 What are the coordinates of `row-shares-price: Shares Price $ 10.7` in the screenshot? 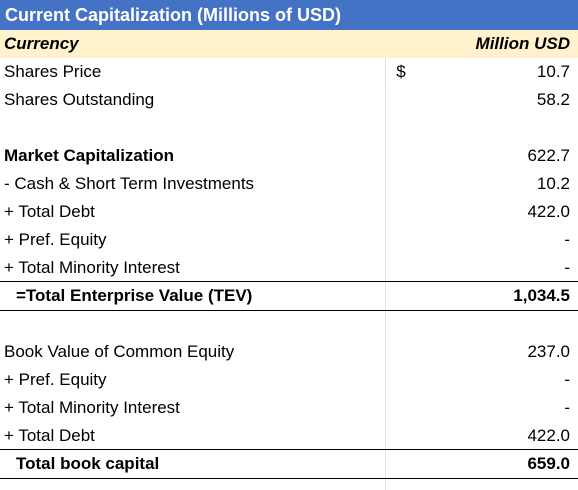 It's located at (289, 72).